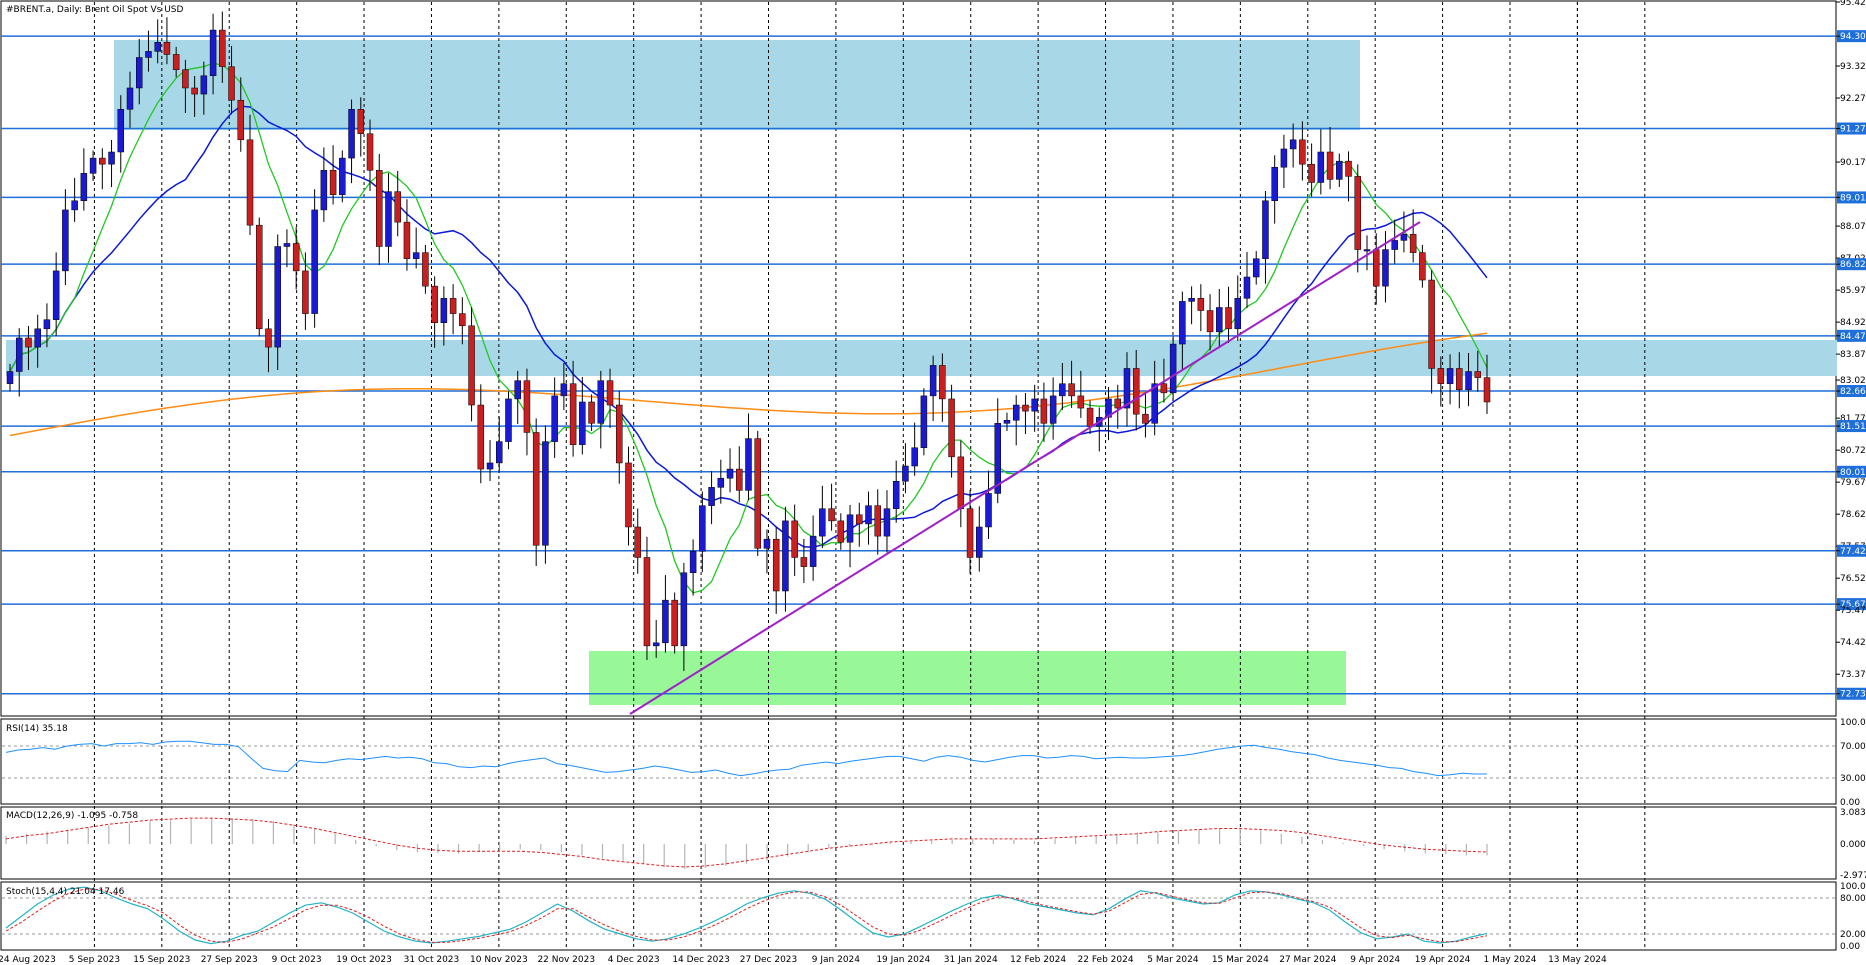 The width and height of the screenshot is (1866, 965). What do you see at coordinates (1853, 887) in the screenshot?
I see `indicator-axis-label: 100.00` at bounding box center [1853, 887].